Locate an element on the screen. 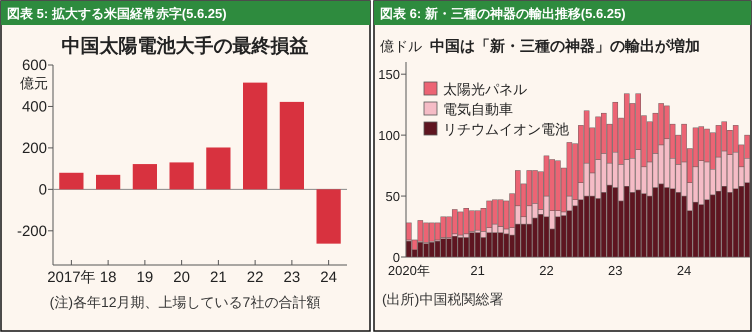  y-axis-title: 億元 is located at coordinates (34, 83).